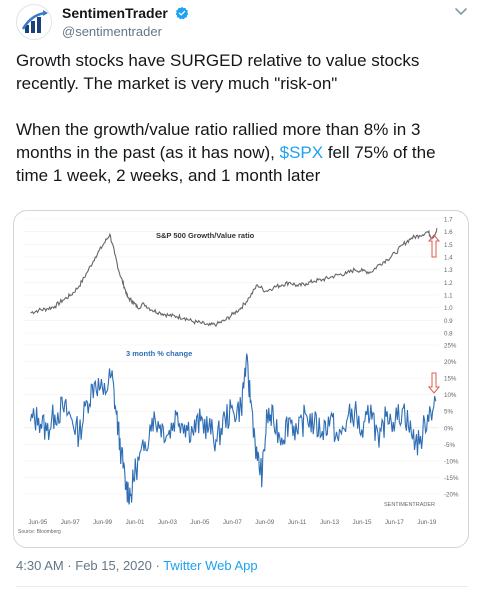 The height and width of the screenshot is (591, 483). I want to click on x-tick-label: Jun-13, so click(329, 522).